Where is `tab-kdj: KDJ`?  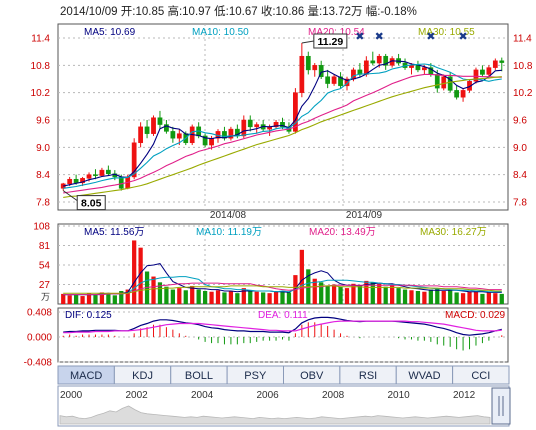 tab-kdj: KDJ is located at coordinates (142, 375).